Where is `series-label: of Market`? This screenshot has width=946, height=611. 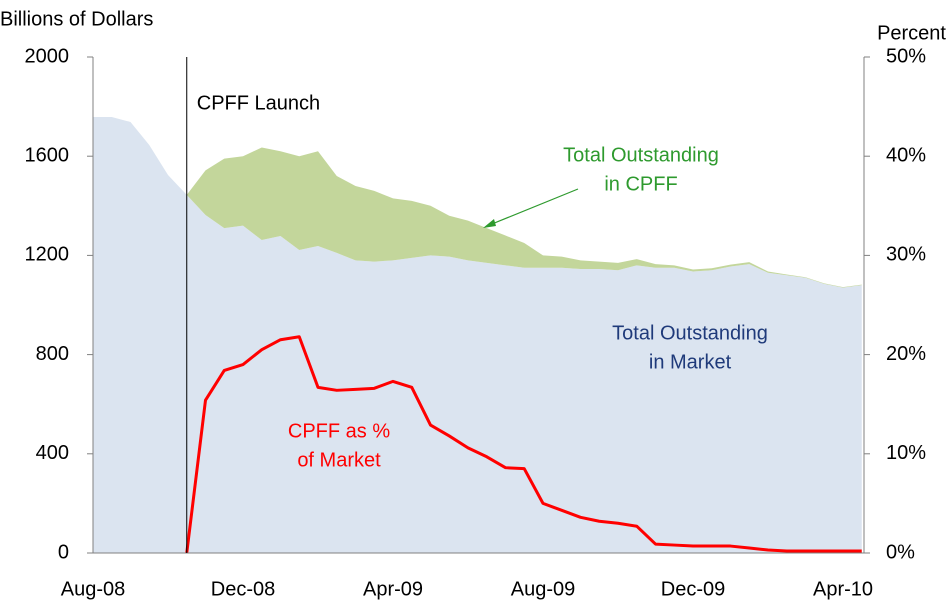 series-label: of Market is located at coordinates (339, 460).